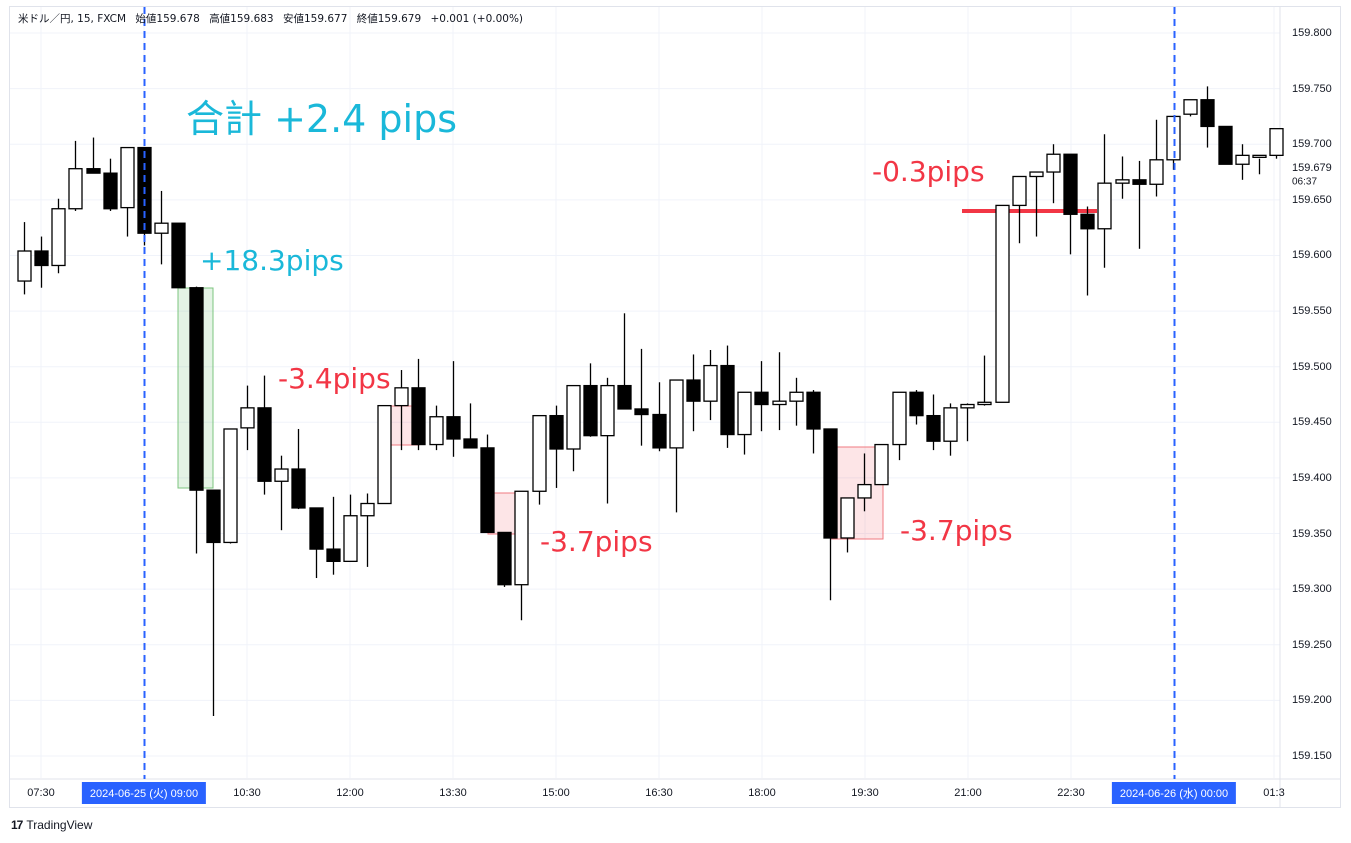  What do you see at coordinates (1312, 422) in the screenshot?
I see `price-label: 159.450` at bounding box center [1312, 422].